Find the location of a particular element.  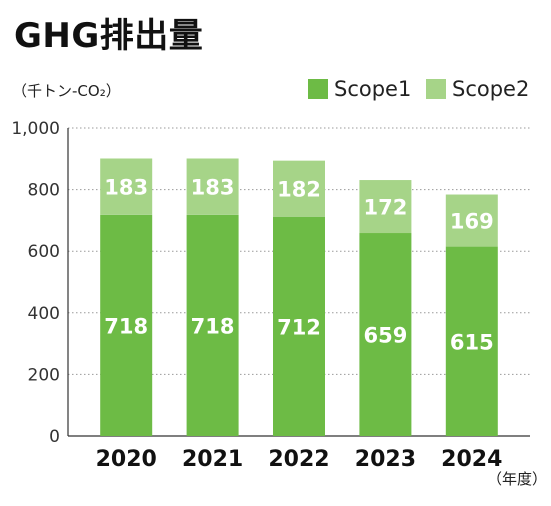

legend-item-scope1: Scope1 is located at coordinates (359, 89).